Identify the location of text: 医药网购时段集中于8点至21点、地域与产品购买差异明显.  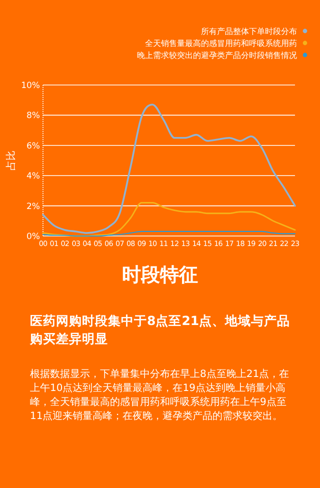
(161, 330).